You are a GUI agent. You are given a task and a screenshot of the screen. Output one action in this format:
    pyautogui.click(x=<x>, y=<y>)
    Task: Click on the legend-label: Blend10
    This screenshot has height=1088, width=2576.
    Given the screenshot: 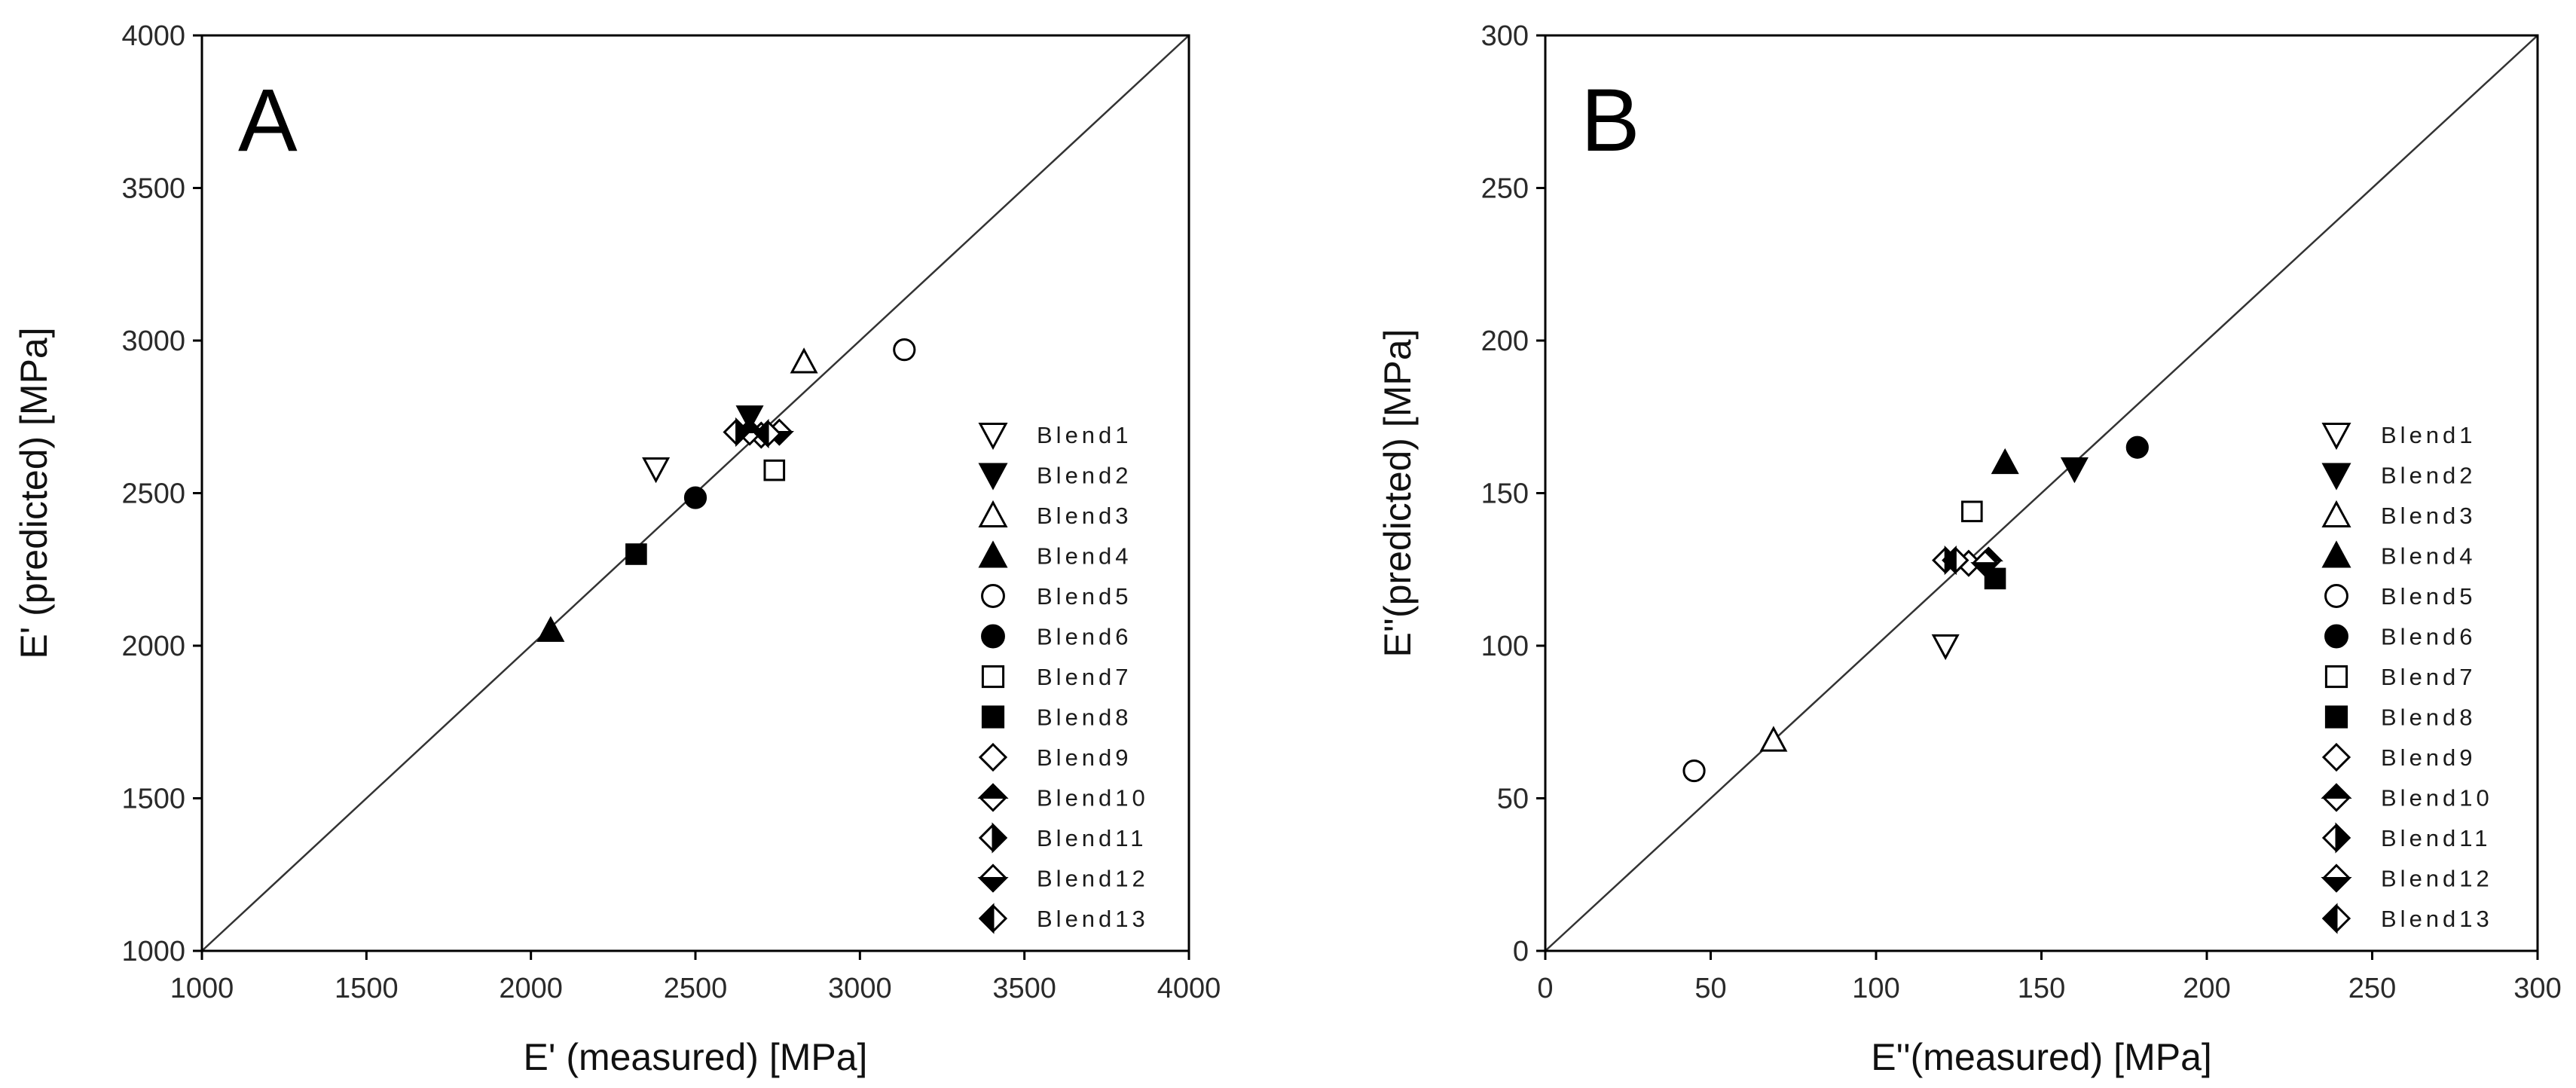 What is the action you would take?
    pyautogui.click(x=2437, y=798)
    